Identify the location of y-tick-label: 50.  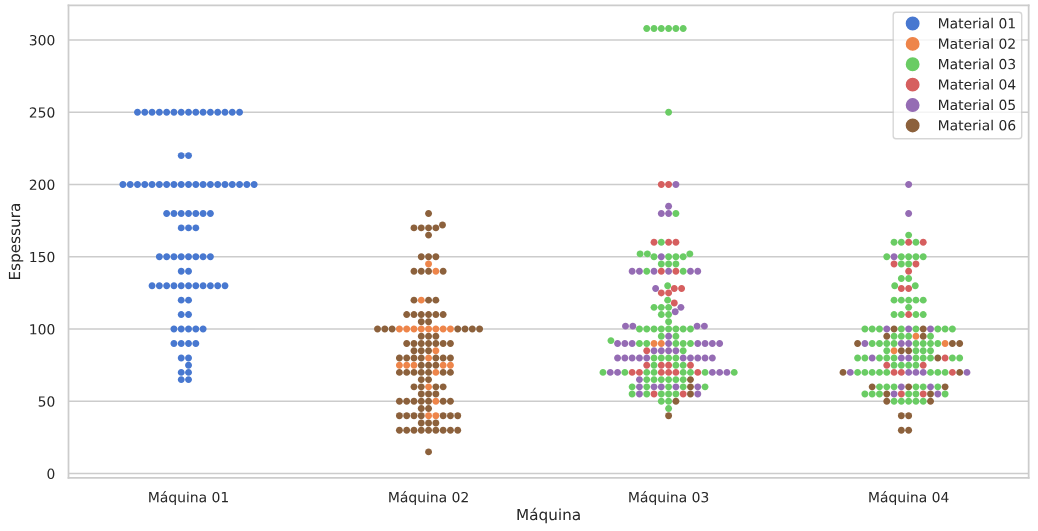
(46, 401).